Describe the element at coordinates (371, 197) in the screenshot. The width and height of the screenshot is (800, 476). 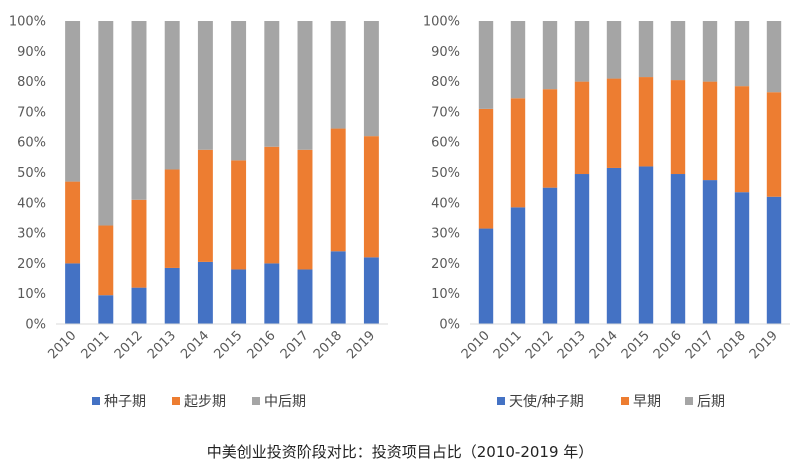
I see `bar-segment-2019-s2` at that location.